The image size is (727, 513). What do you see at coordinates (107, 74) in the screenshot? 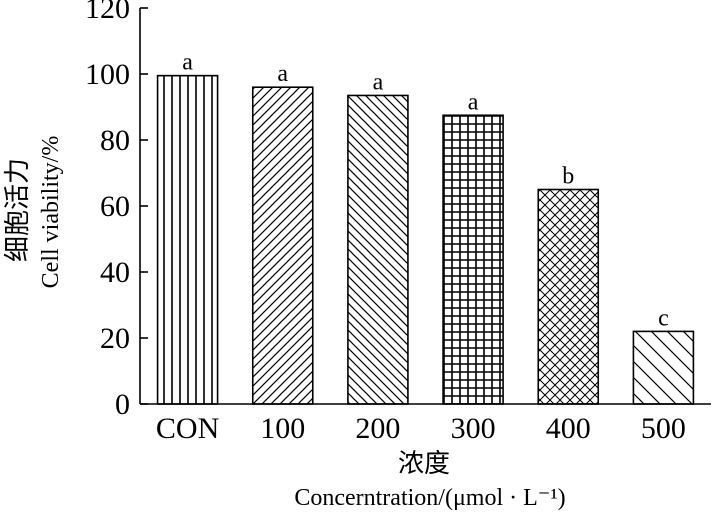
I see `y-tick-label-100: 100` at bounding box center [107, 74].